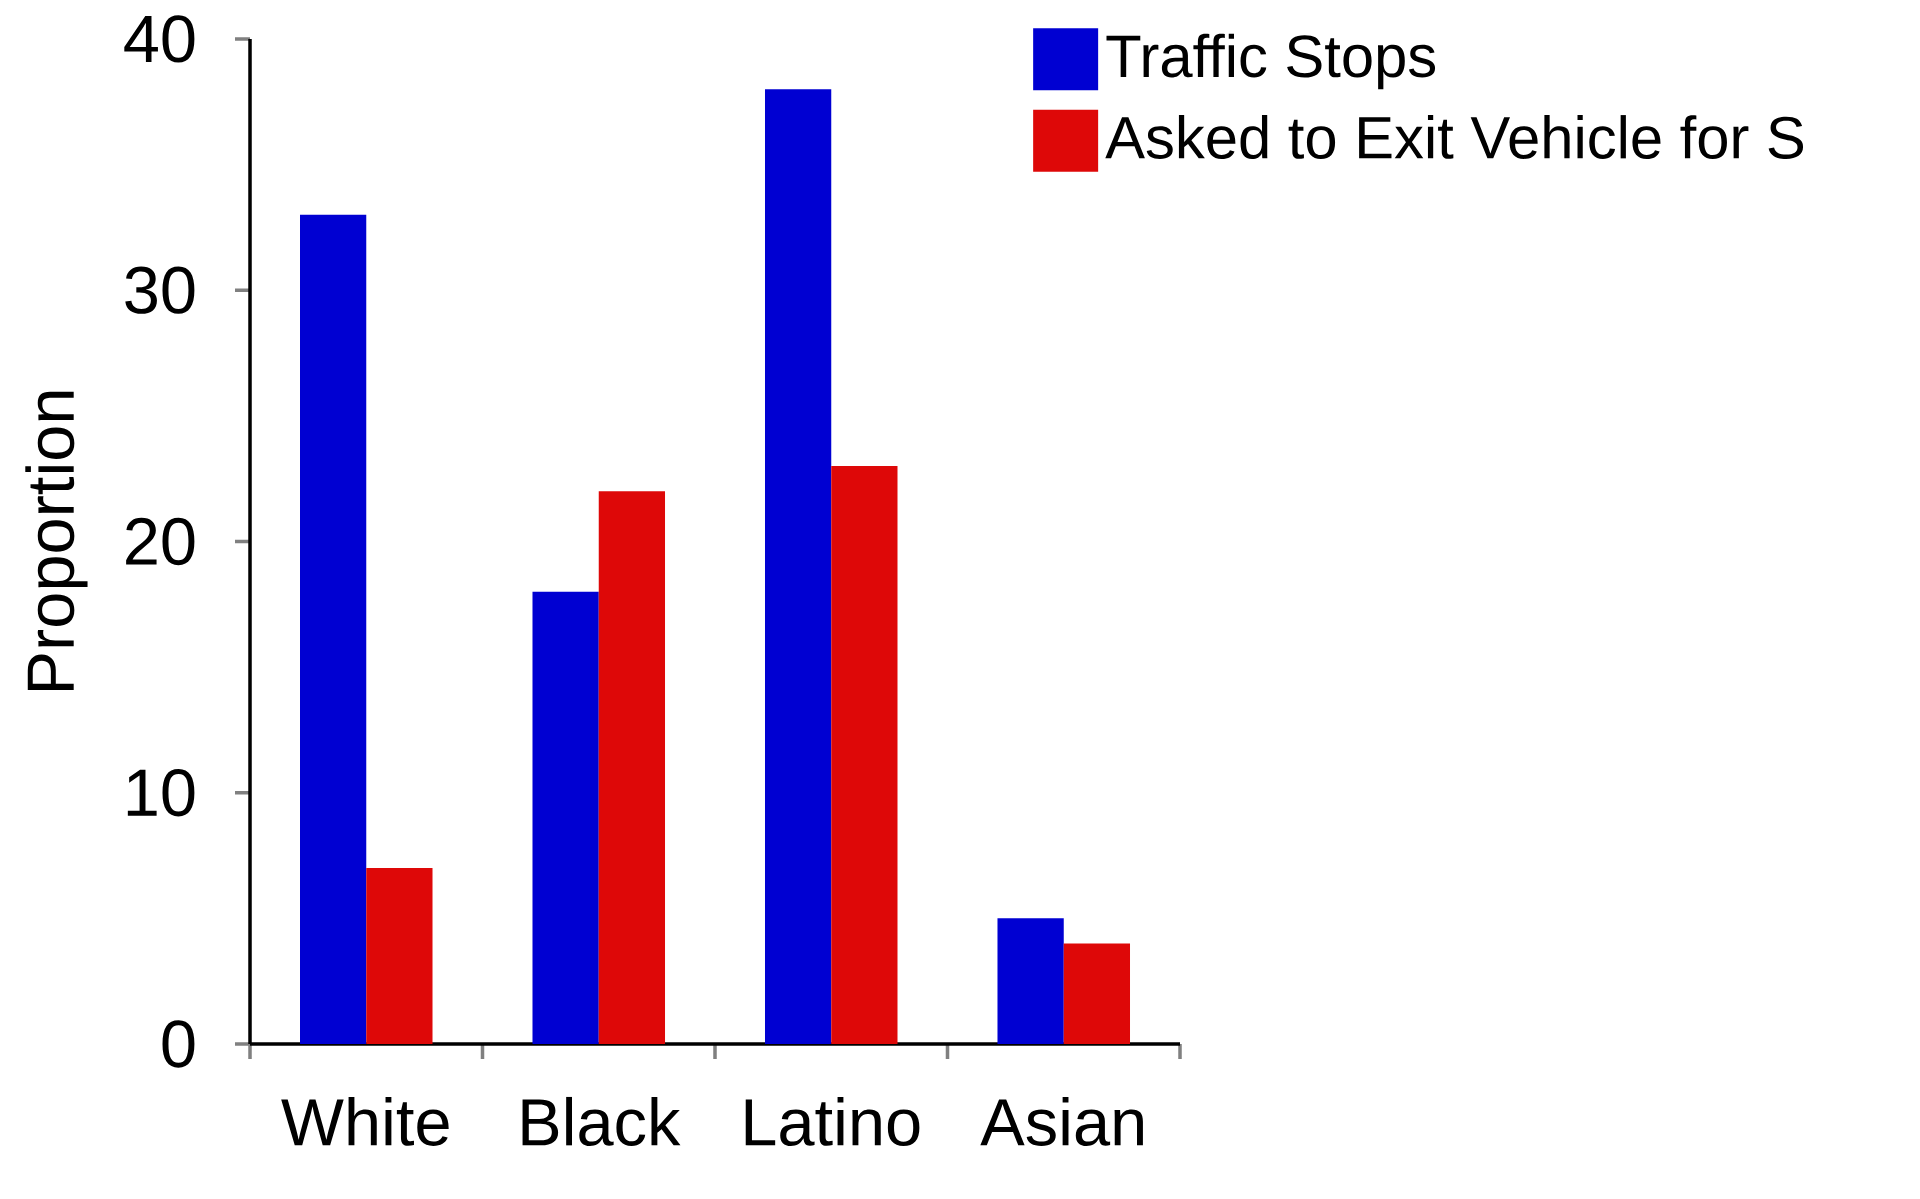 This screenshot has width=1920, height=1199. Describe the element at coordinates (160, 290) in the screenshot. I see `y-tick-label: 30` at that location.